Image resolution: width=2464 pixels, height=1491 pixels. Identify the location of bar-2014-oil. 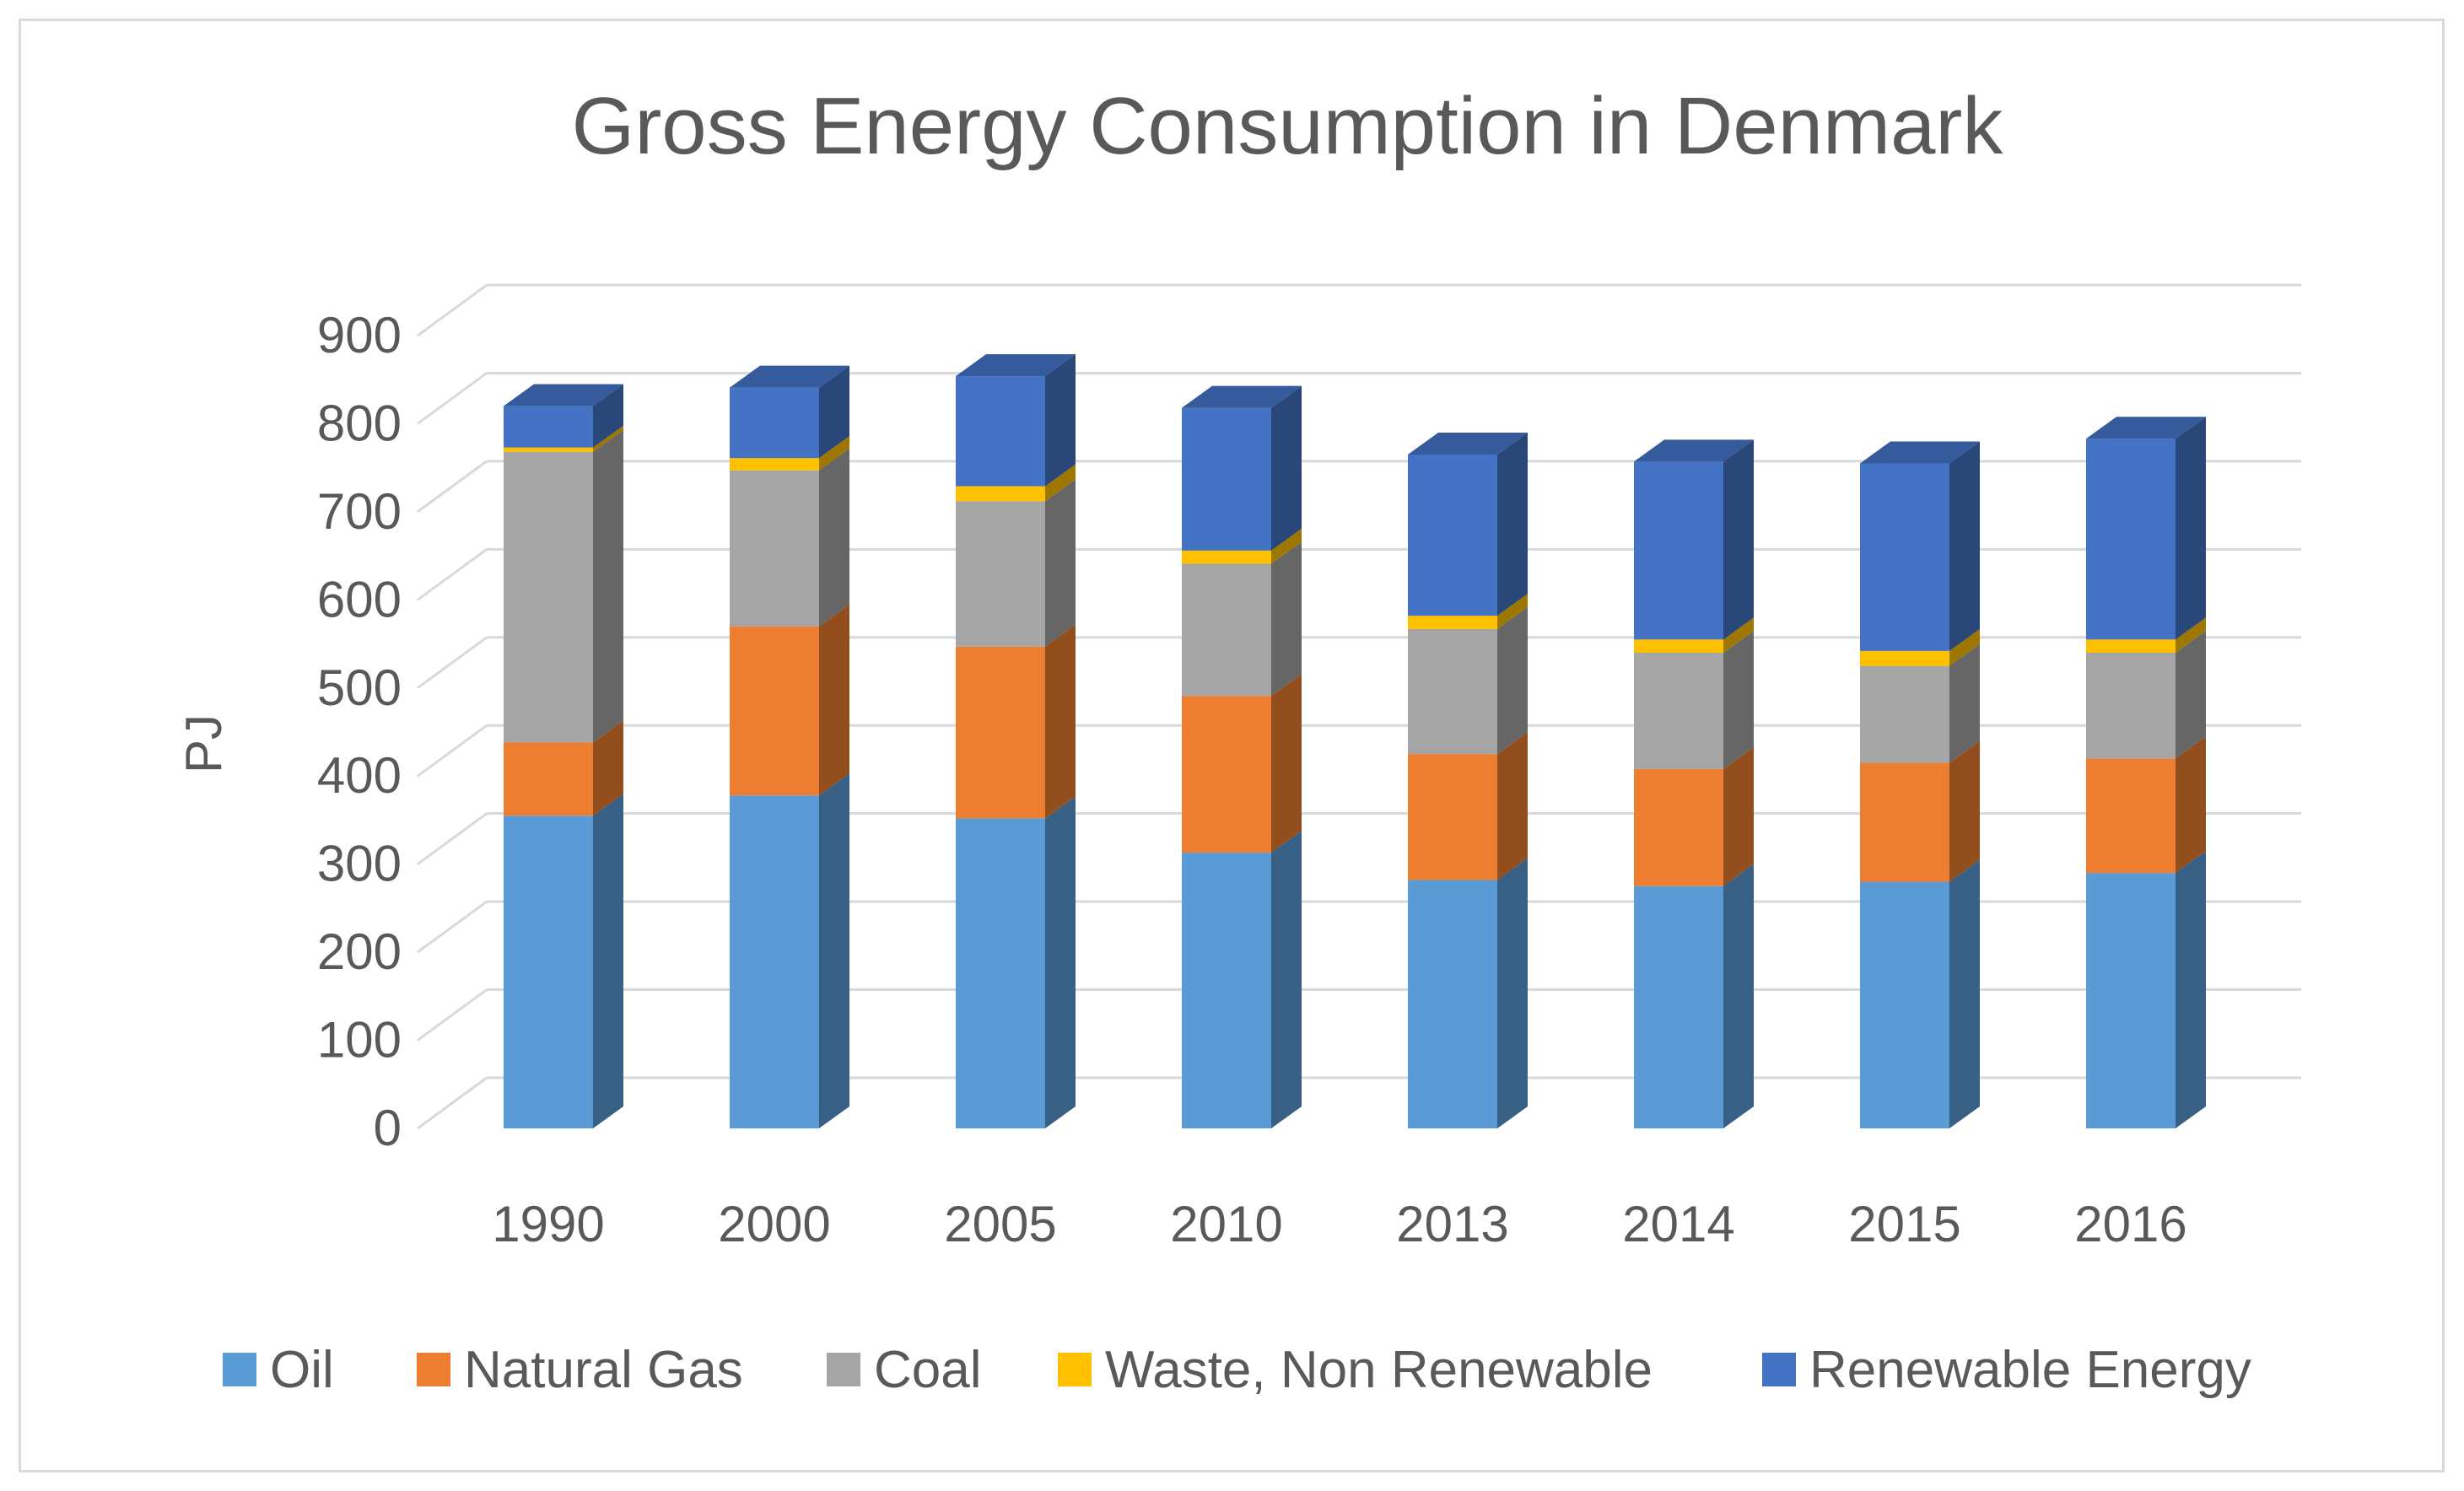
(1678, 1006).